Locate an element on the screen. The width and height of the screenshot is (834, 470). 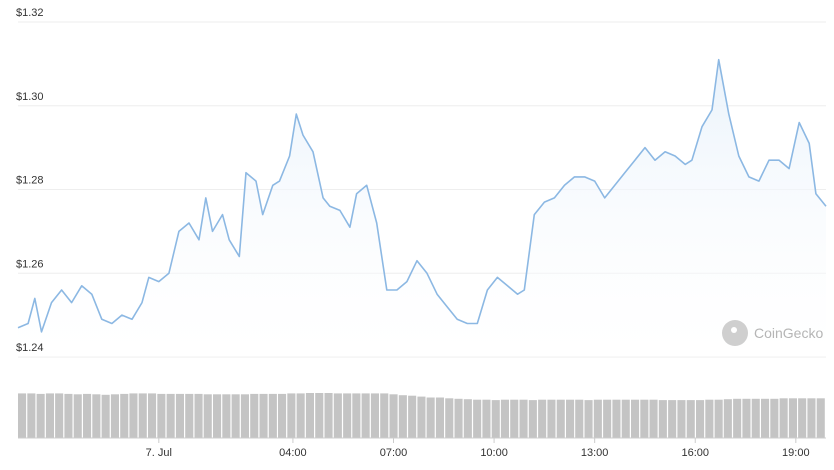
coingecko-watermark: CoinGecko is located at coordinates (772, 333).